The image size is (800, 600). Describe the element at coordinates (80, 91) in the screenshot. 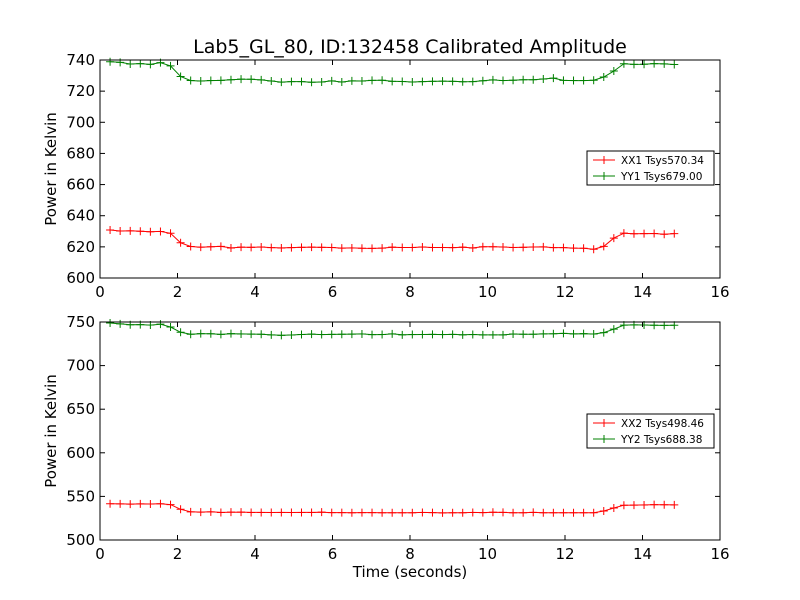

I see `top-y-tick-label: 720` at that location.